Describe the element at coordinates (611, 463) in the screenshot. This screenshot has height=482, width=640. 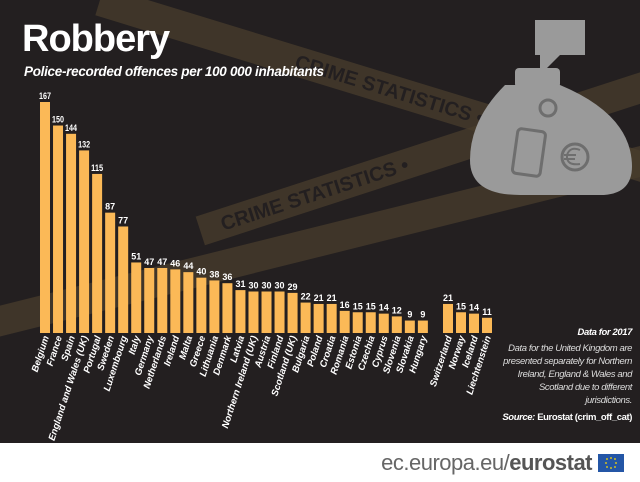
I see `eu-flag-icon` at that location.